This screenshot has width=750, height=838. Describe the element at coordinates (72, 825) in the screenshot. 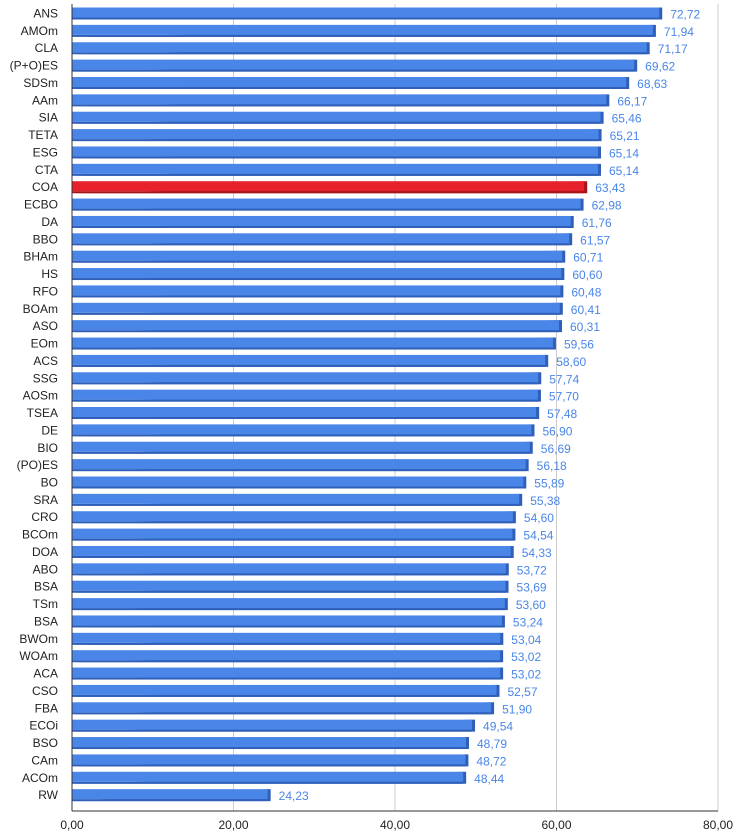

I see `x-tick-label: 0,00` at that location.